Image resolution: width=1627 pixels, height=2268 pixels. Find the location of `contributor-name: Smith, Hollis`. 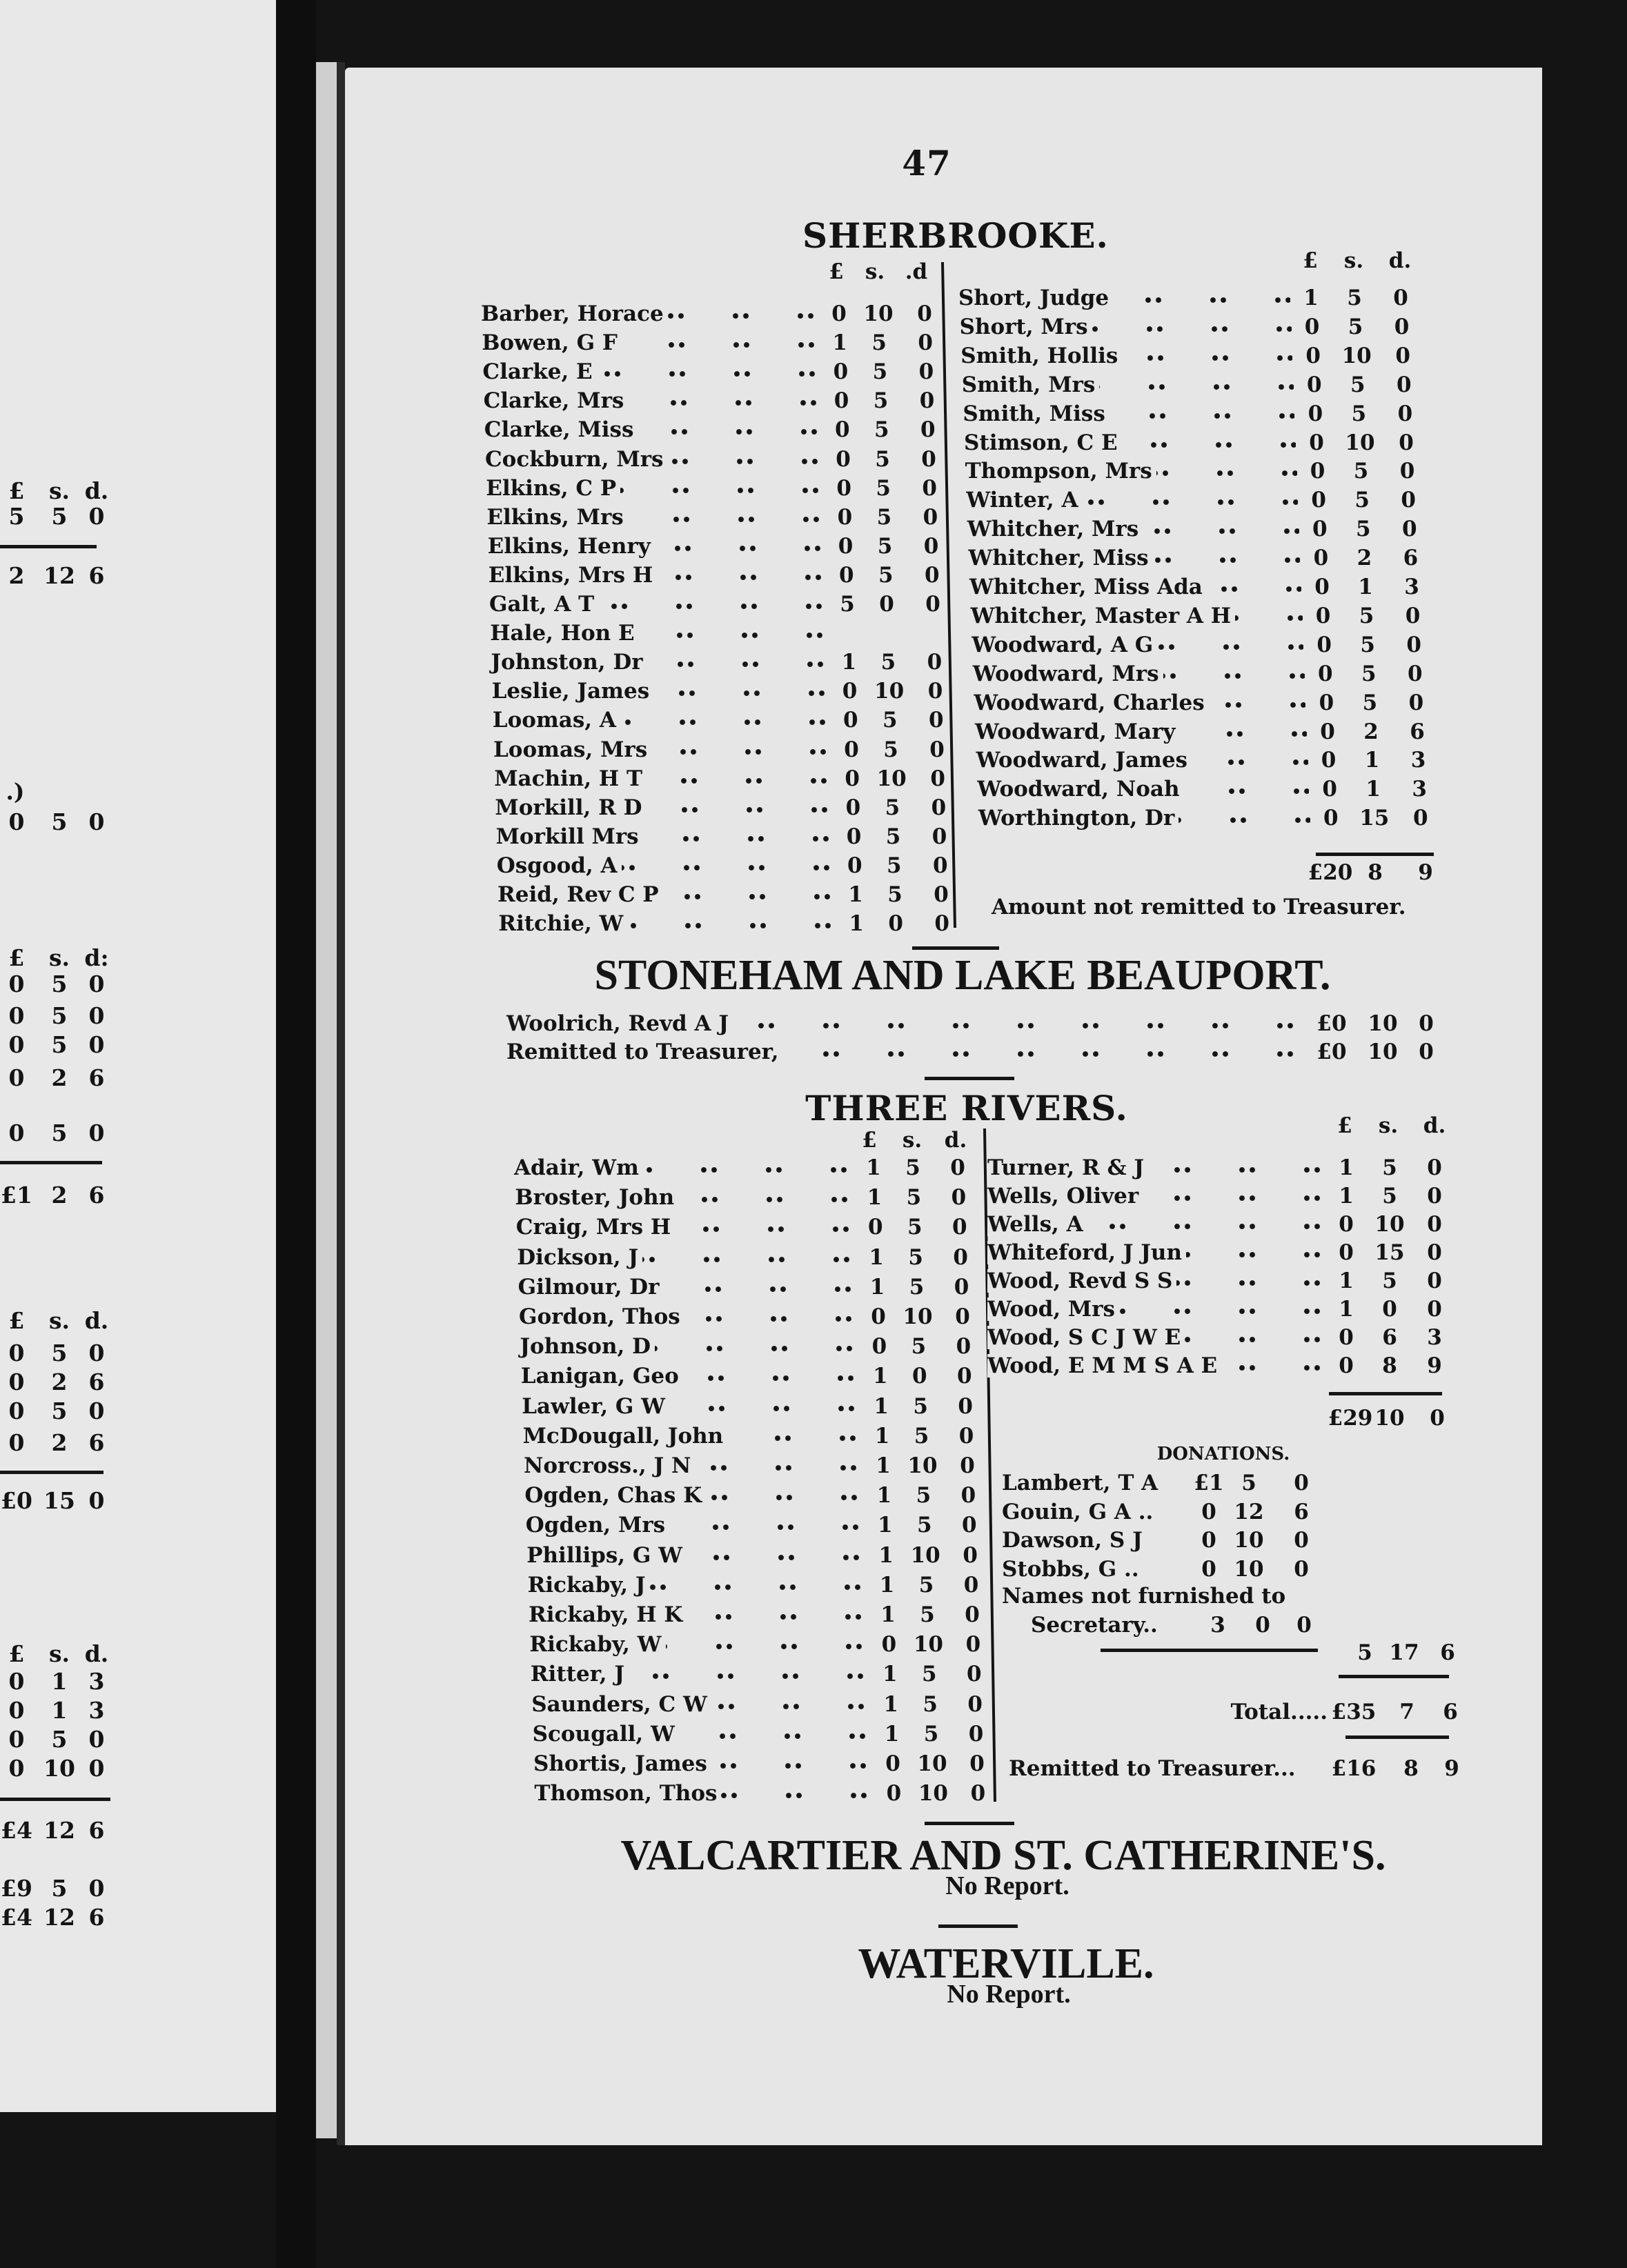

contributor-name: Smith, Hollis is located at coordinates (1041, 356).